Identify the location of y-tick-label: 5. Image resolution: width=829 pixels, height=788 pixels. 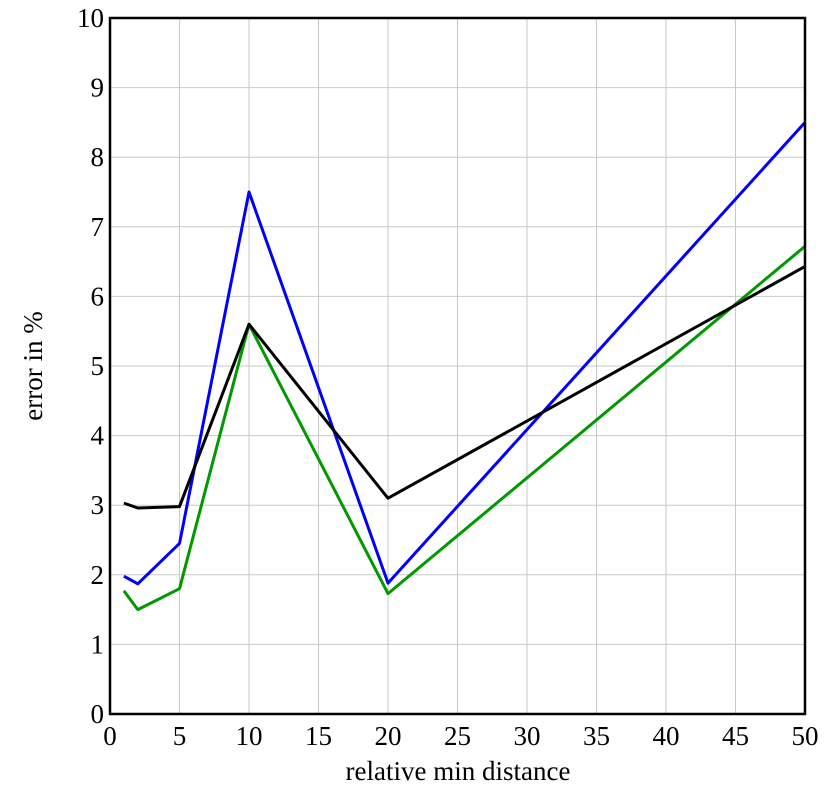
(98, 366).